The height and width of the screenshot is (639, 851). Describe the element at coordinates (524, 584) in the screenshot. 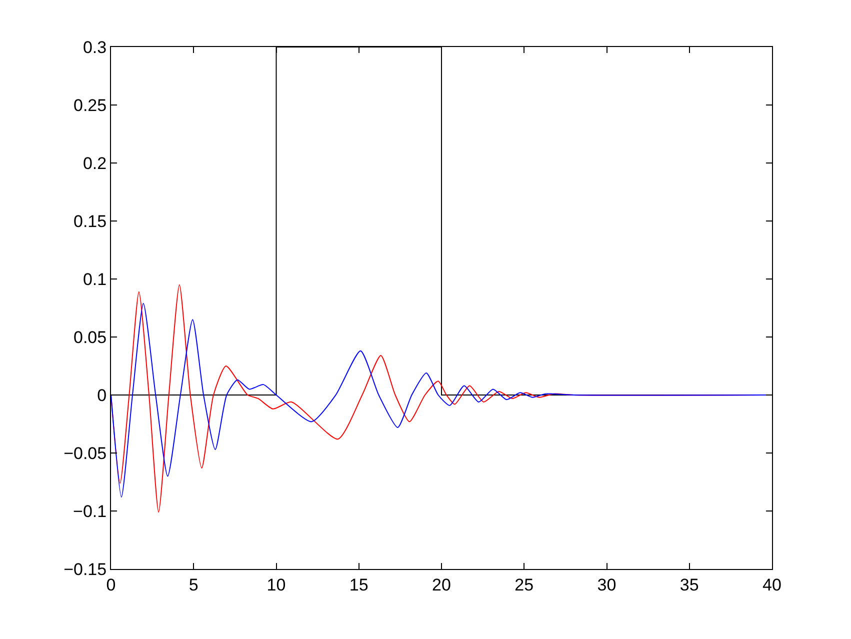

I see `x-tick-label: 25` at that location.